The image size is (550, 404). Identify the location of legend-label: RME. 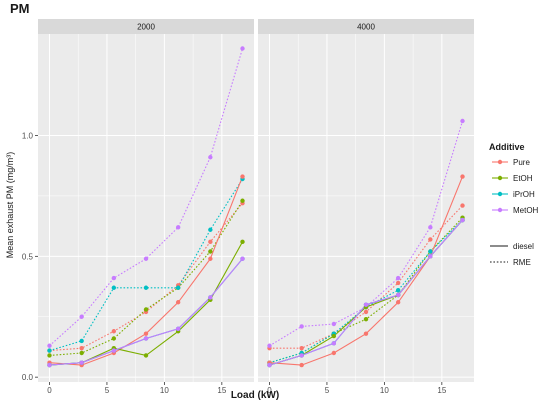
(522, 262).